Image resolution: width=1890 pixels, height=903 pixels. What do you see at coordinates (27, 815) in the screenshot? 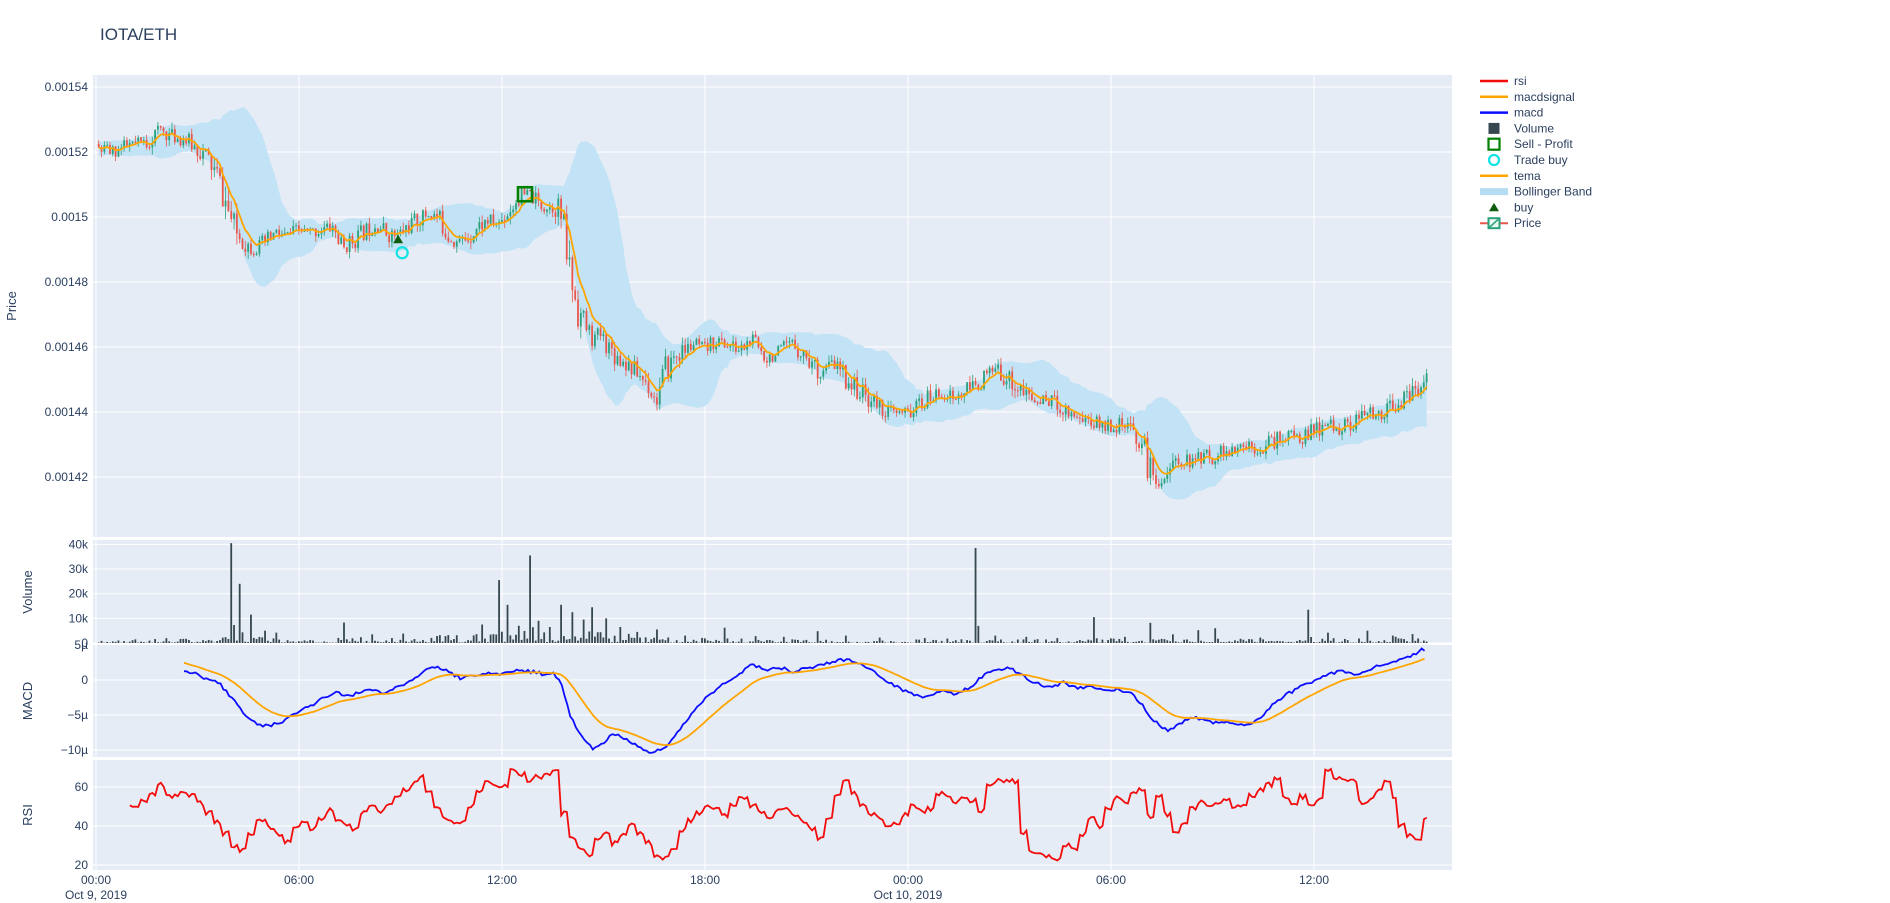
I see `rsi-axis-title: RSI` at bounding box center [27, 815].